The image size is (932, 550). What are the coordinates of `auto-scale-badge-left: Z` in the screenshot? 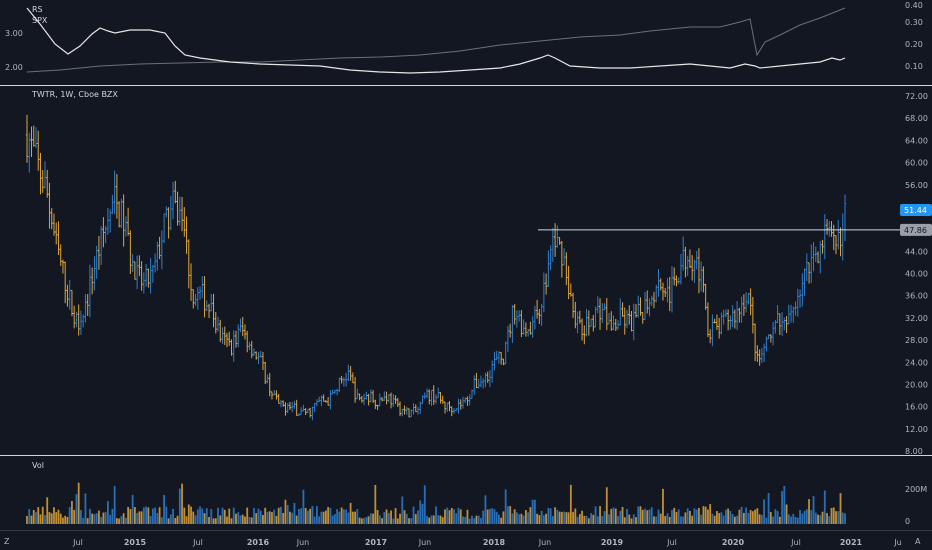 It's located at (7, 541).